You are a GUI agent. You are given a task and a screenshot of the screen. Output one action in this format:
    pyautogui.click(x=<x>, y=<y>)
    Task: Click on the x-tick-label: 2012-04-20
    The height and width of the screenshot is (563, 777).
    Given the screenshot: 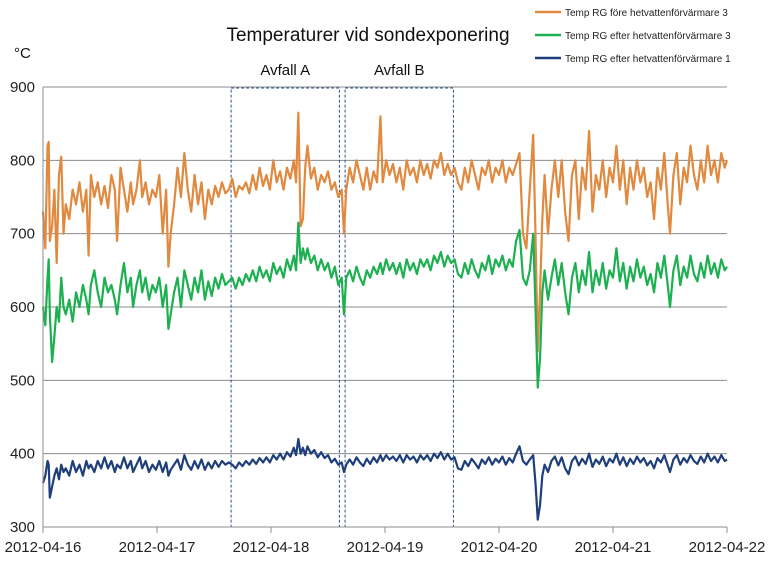 What is the action you would take?
    pyautogui.click(x=499, y=547)
    